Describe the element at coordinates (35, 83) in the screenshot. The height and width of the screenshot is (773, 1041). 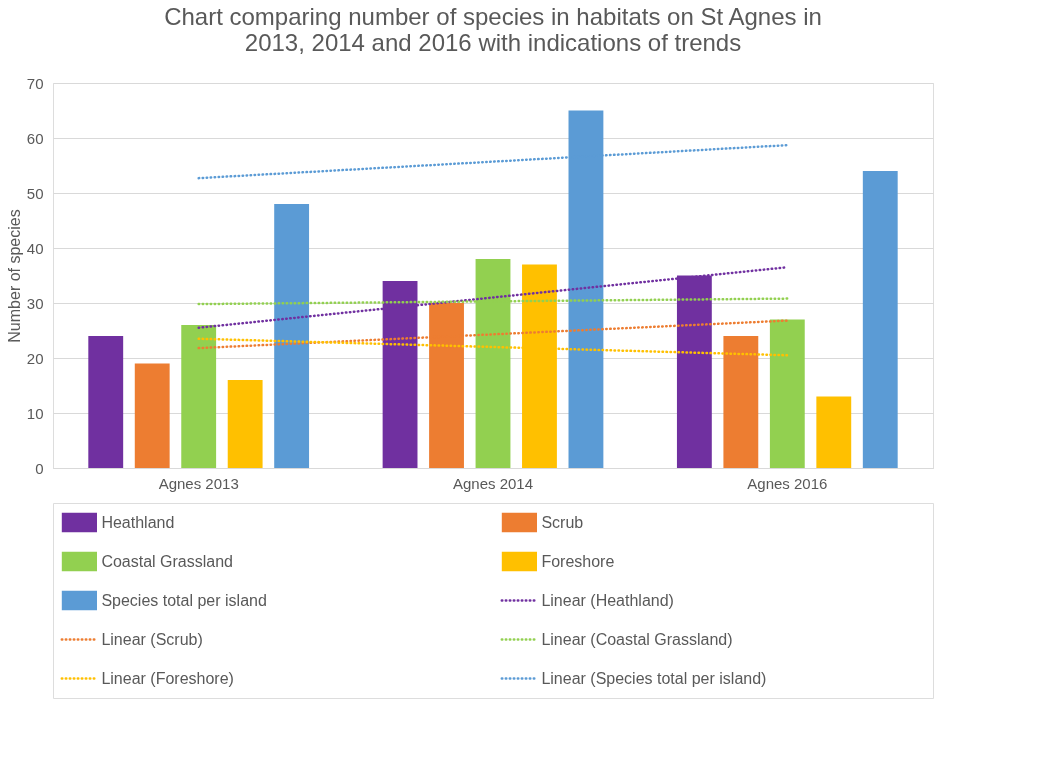
I see `y-tick-label: 70` at that location.